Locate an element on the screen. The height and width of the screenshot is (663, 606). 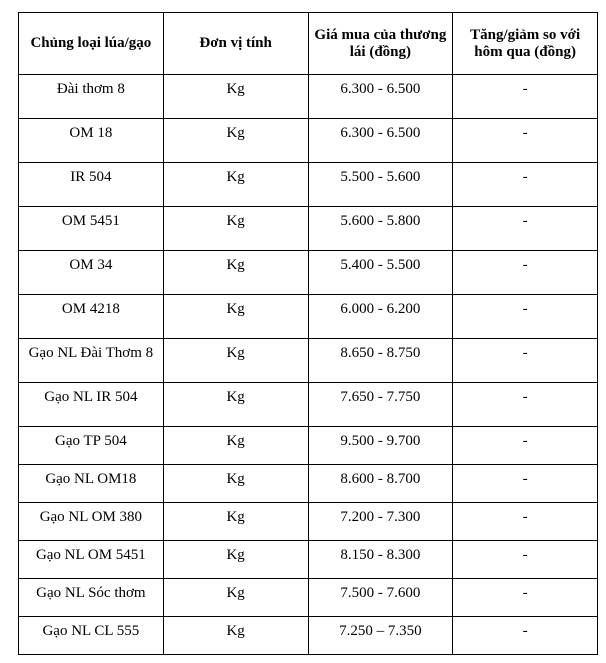
variety-cell: Gạo NL Sóc thơm is located at coordinates (91, 597).